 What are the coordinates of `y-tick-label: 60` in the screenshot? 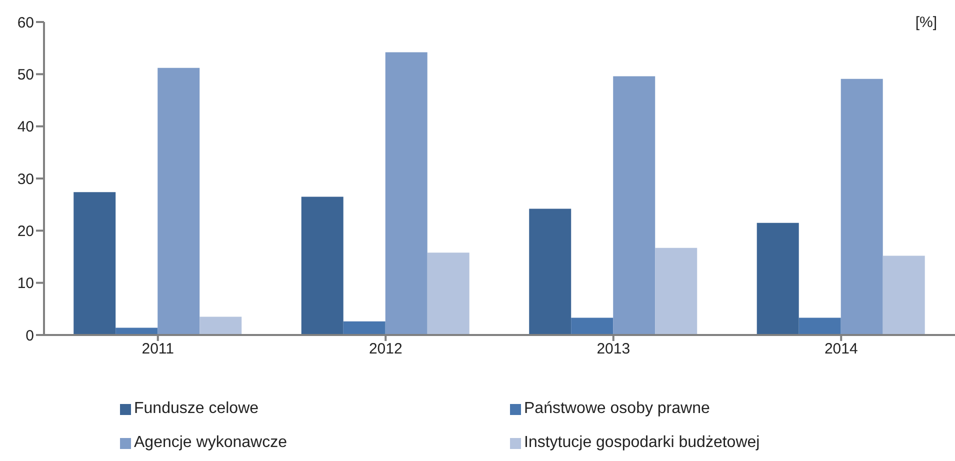 It's located at (25, 23).